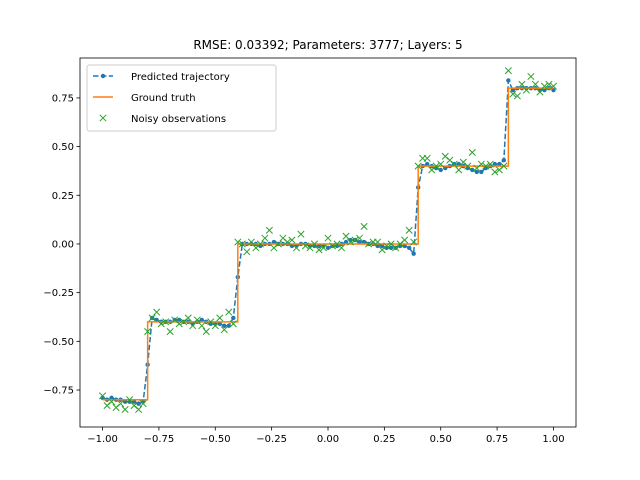 The image size is (640, 480). Describe the element at coordinates (215, 439) in the screenshot. I see `x-tick-label: −0.50` at that location.